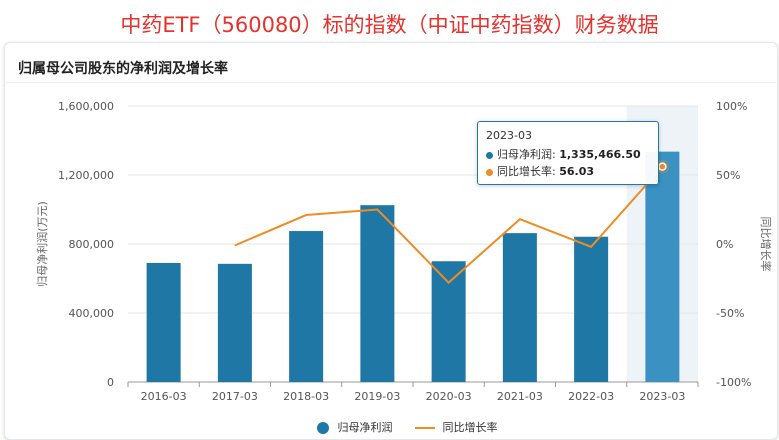 The width and height of the screenshot is (779, 440). What do you see at coordinates (489, 155) in the screenshot?
I see `tooltip-profit-dot` at bounding box center [489, 155].